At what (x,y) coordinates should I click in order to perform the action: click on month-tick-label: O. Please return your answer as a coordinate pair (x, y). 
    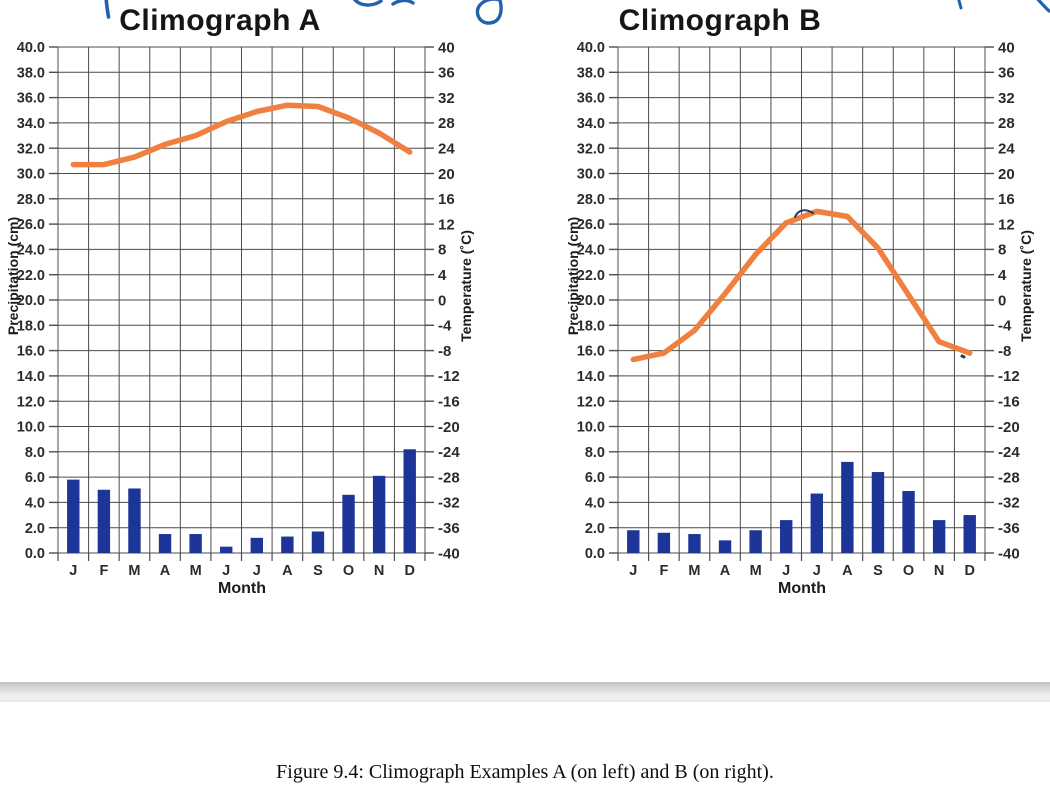
    Looking at the image, I should click on (908, 571).